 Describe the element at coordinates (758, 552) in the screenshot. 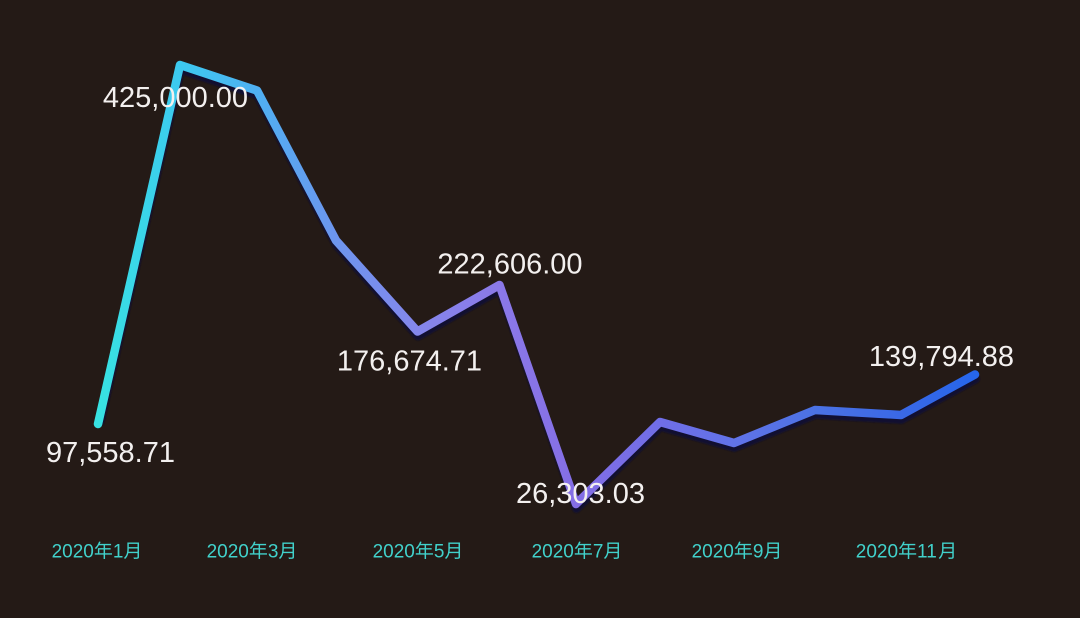

I see `svg-text: 9` at that location.